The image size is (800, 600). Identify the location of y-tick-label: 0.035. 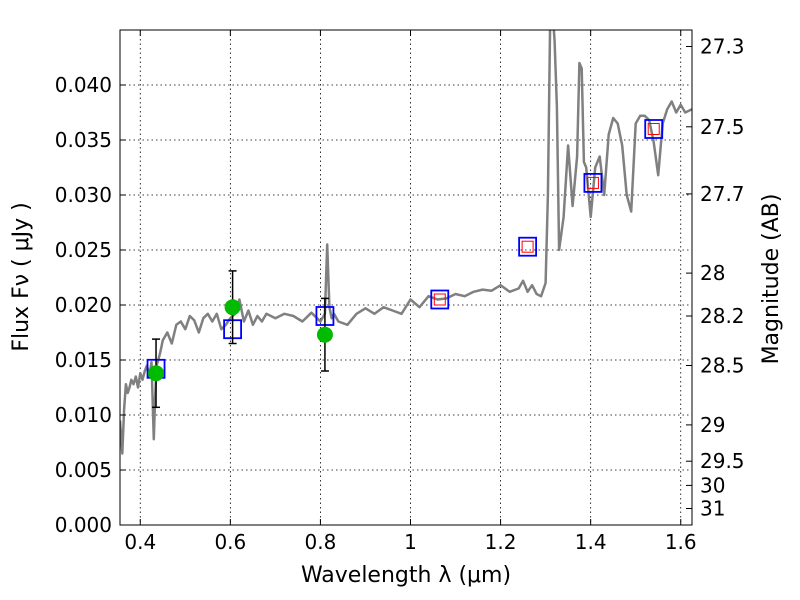
(83, 140).